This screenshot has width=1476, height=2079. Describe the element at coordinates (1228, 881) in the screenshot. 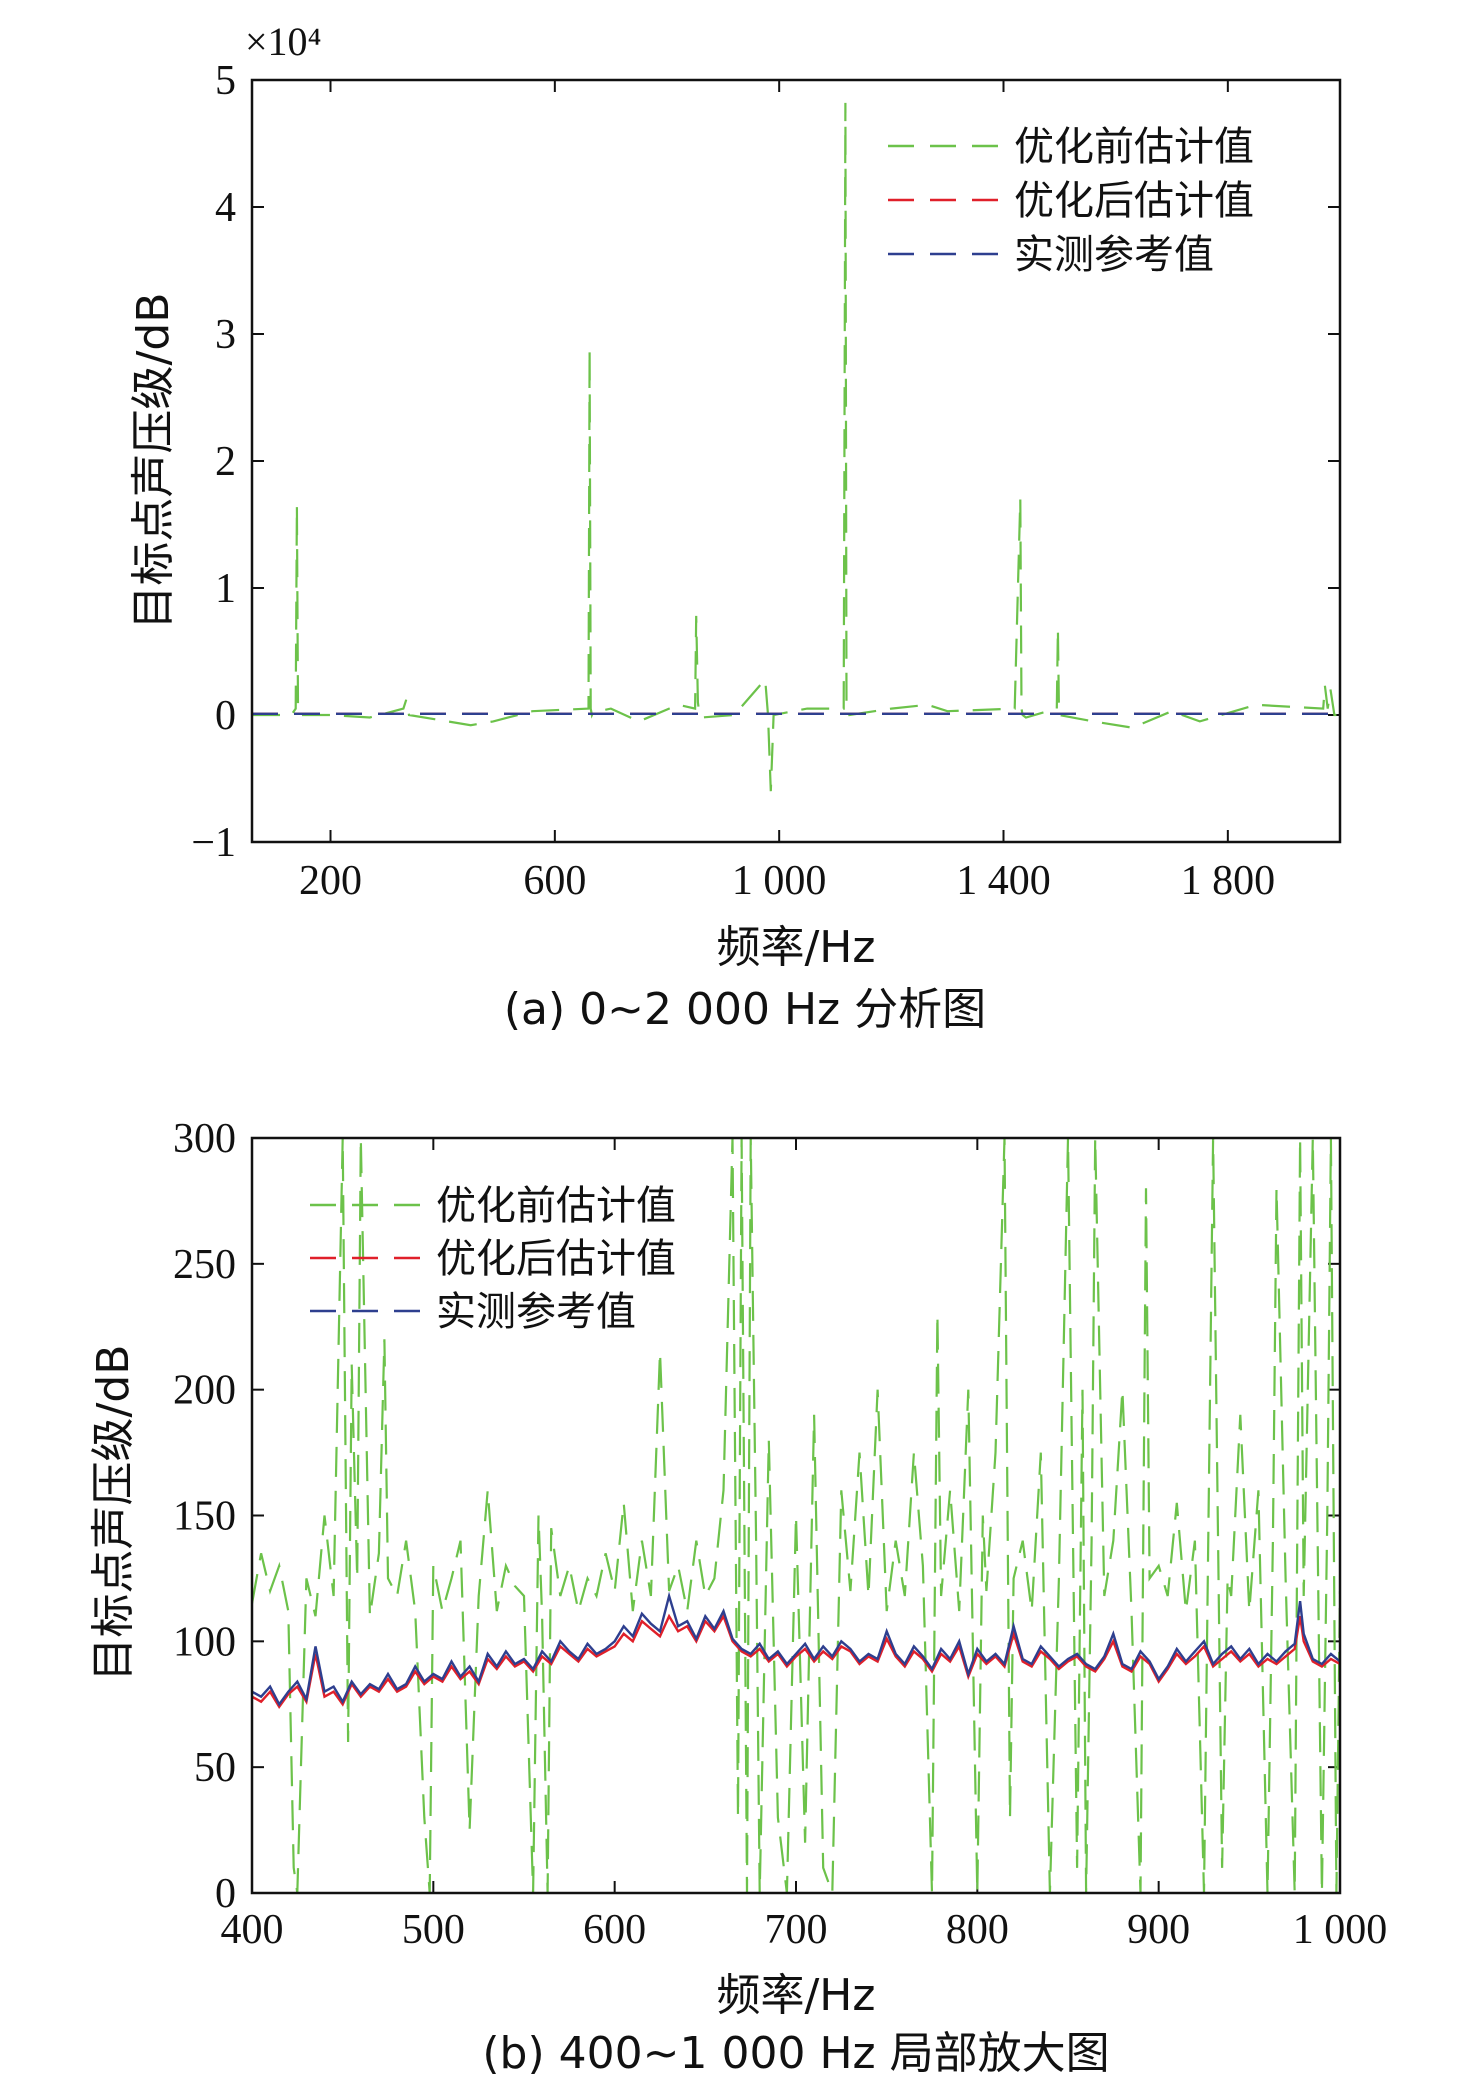

I see `x-tick-label: 1 800` at that location.